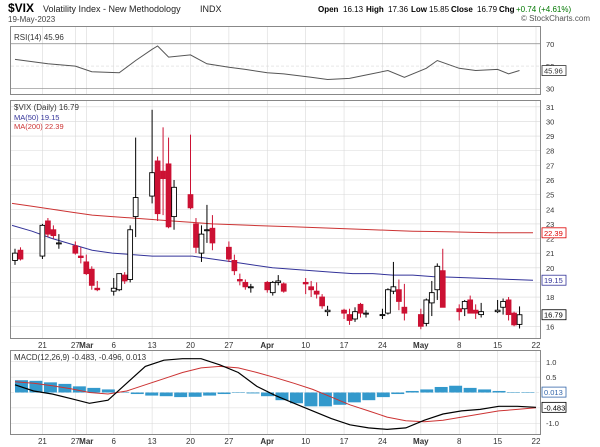 The height and width of the screenshot is (447, 600). I want to click on macd-value-tag: -0.483, so click(554, 407).